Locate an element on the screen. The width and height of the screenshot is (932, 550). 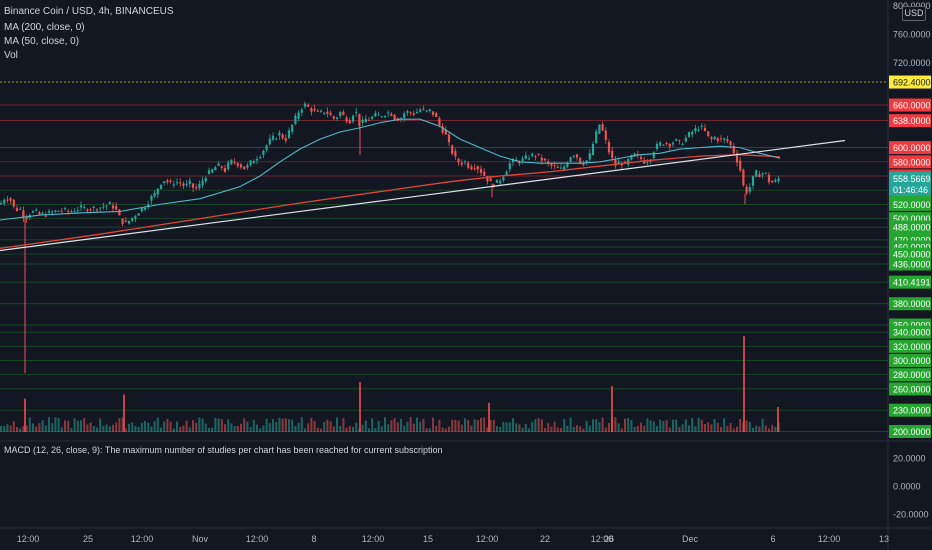
symbol-title: Binance Coin / USD, 4h, BINANCEUS is located at coordinates (89, 11).